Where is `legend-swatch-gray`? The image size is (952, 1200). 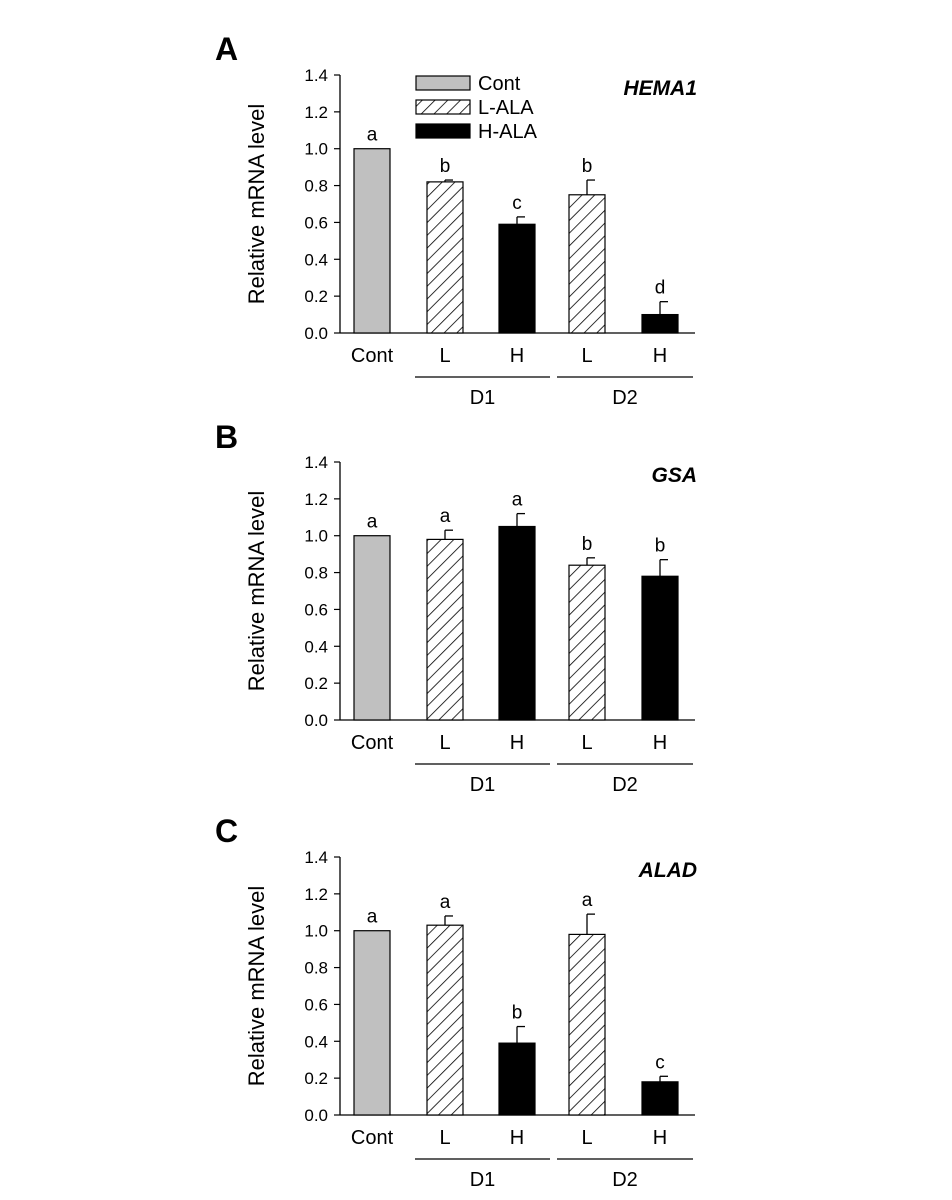
legend-swatch-gray is located at coordinates (443, 83).